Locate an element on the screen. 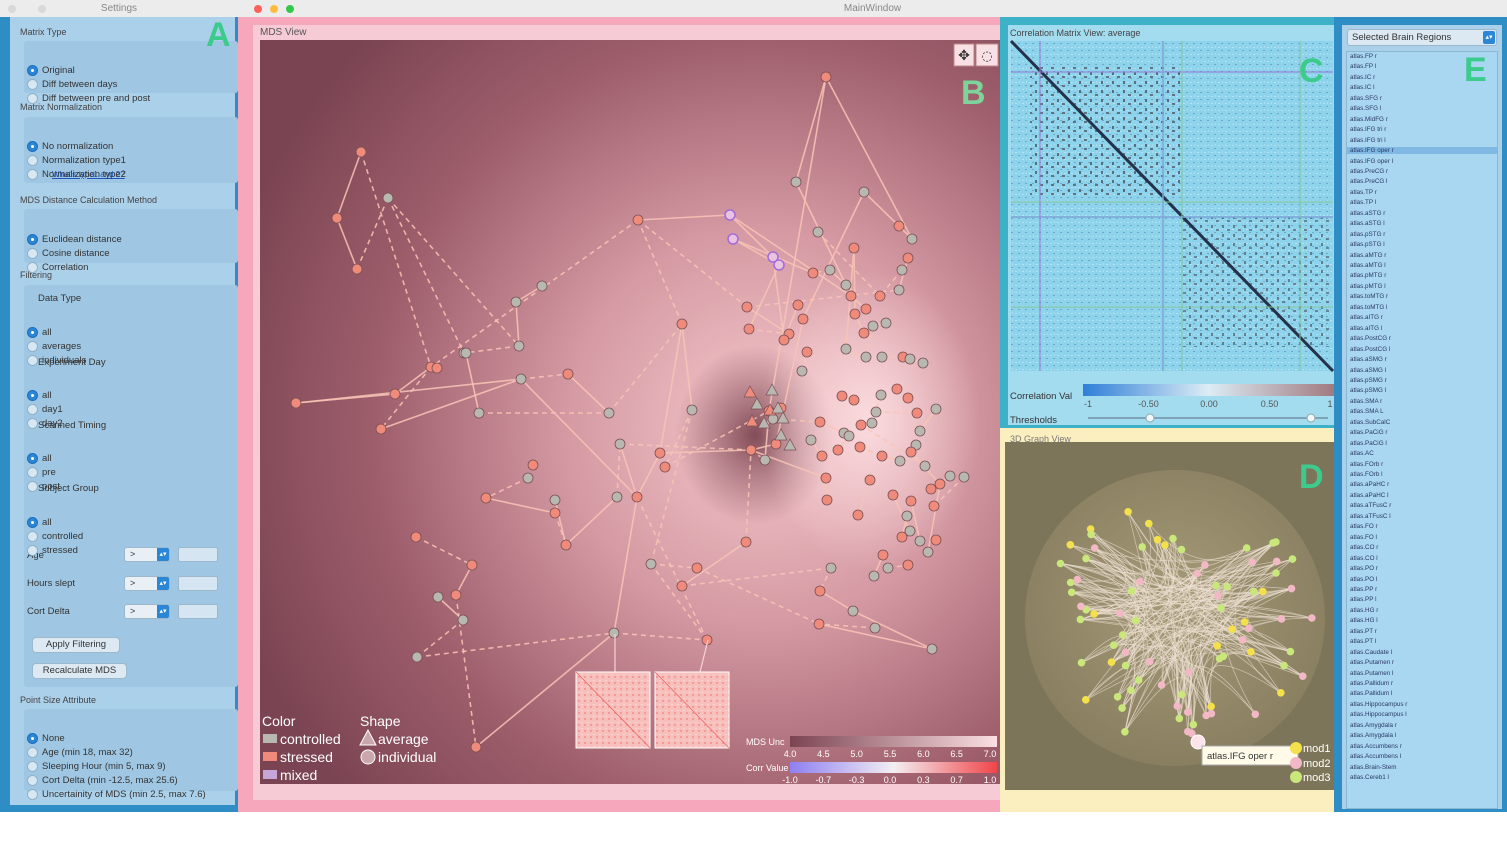 The image size is (1507, 841). region-list-item: atlas.aTFusC r is located at coordinates (1371, 506).